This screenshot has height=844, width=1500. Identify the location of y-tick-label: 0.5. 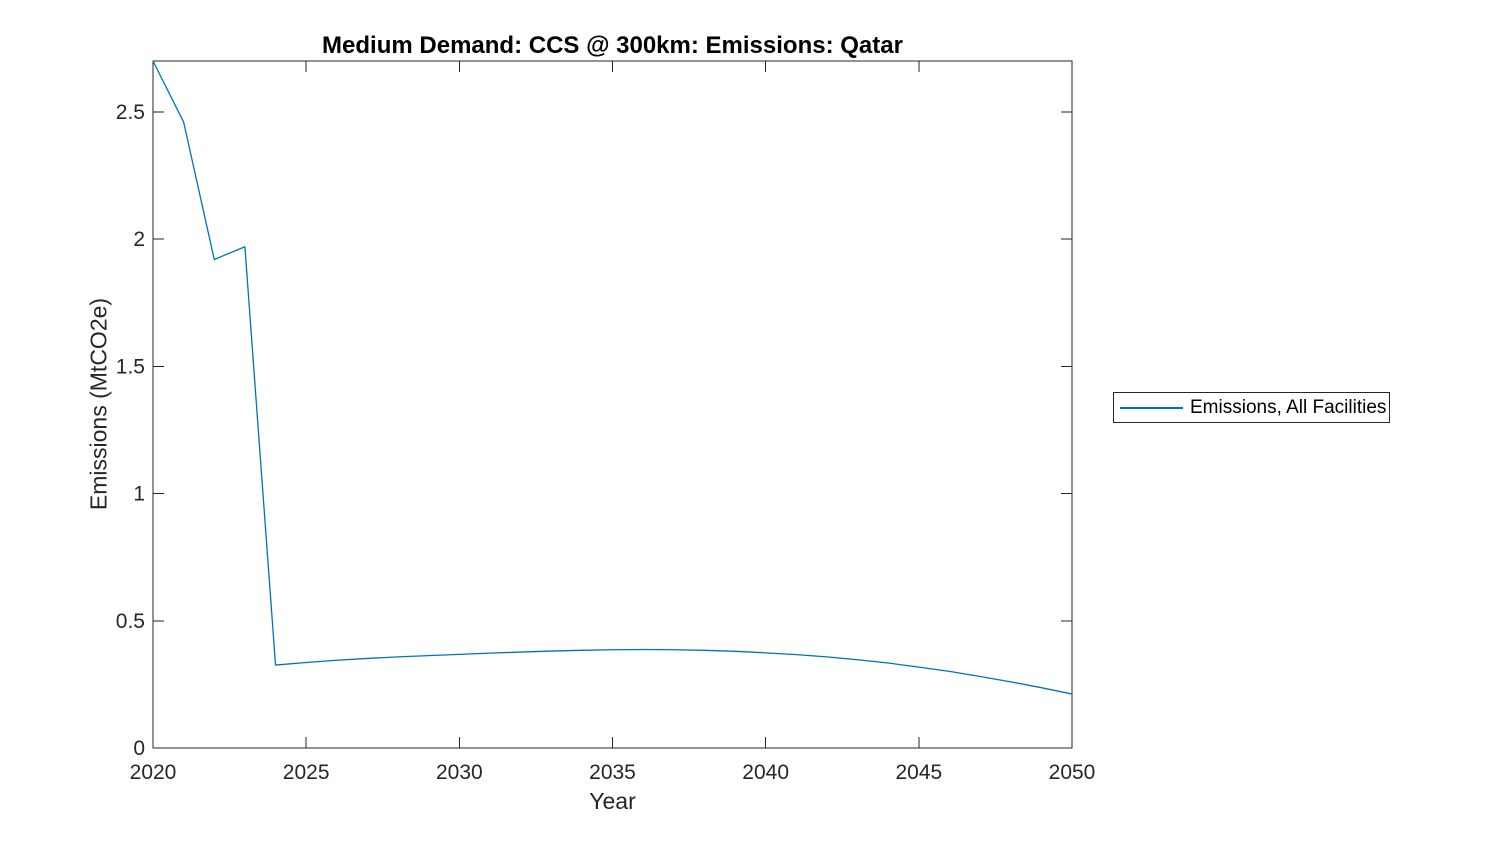
(130, 621).